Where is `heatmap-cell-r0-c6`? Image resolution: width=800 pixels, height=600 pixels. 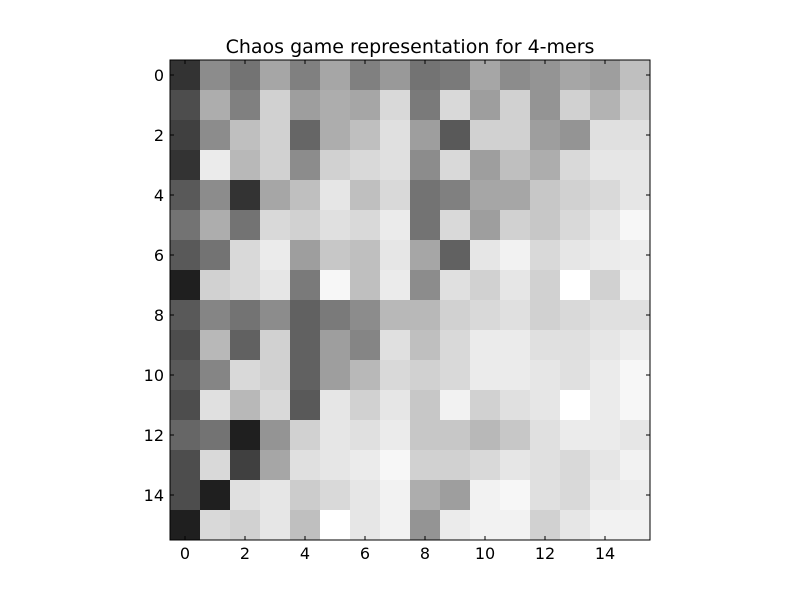
heatmap-cell-r0-c6 is located at coordinates (365, 75).